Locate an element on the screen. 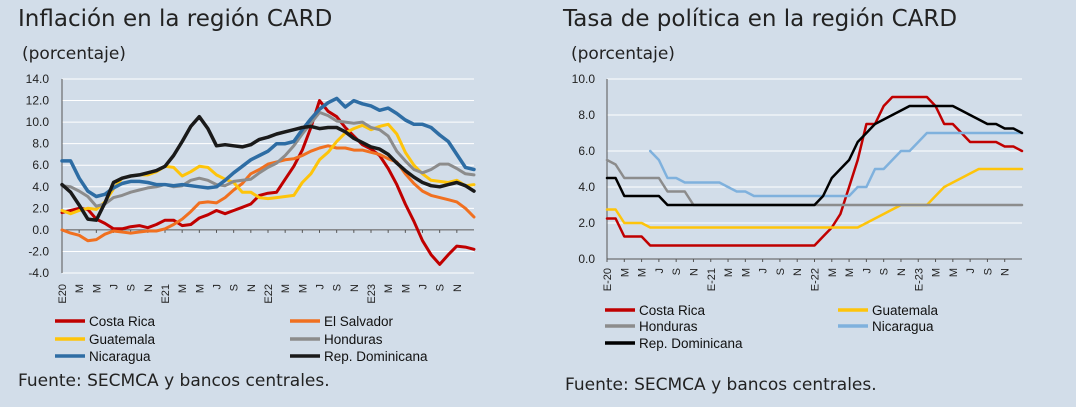  x-tick-label: E-21 is located at coordinates (712, 279).